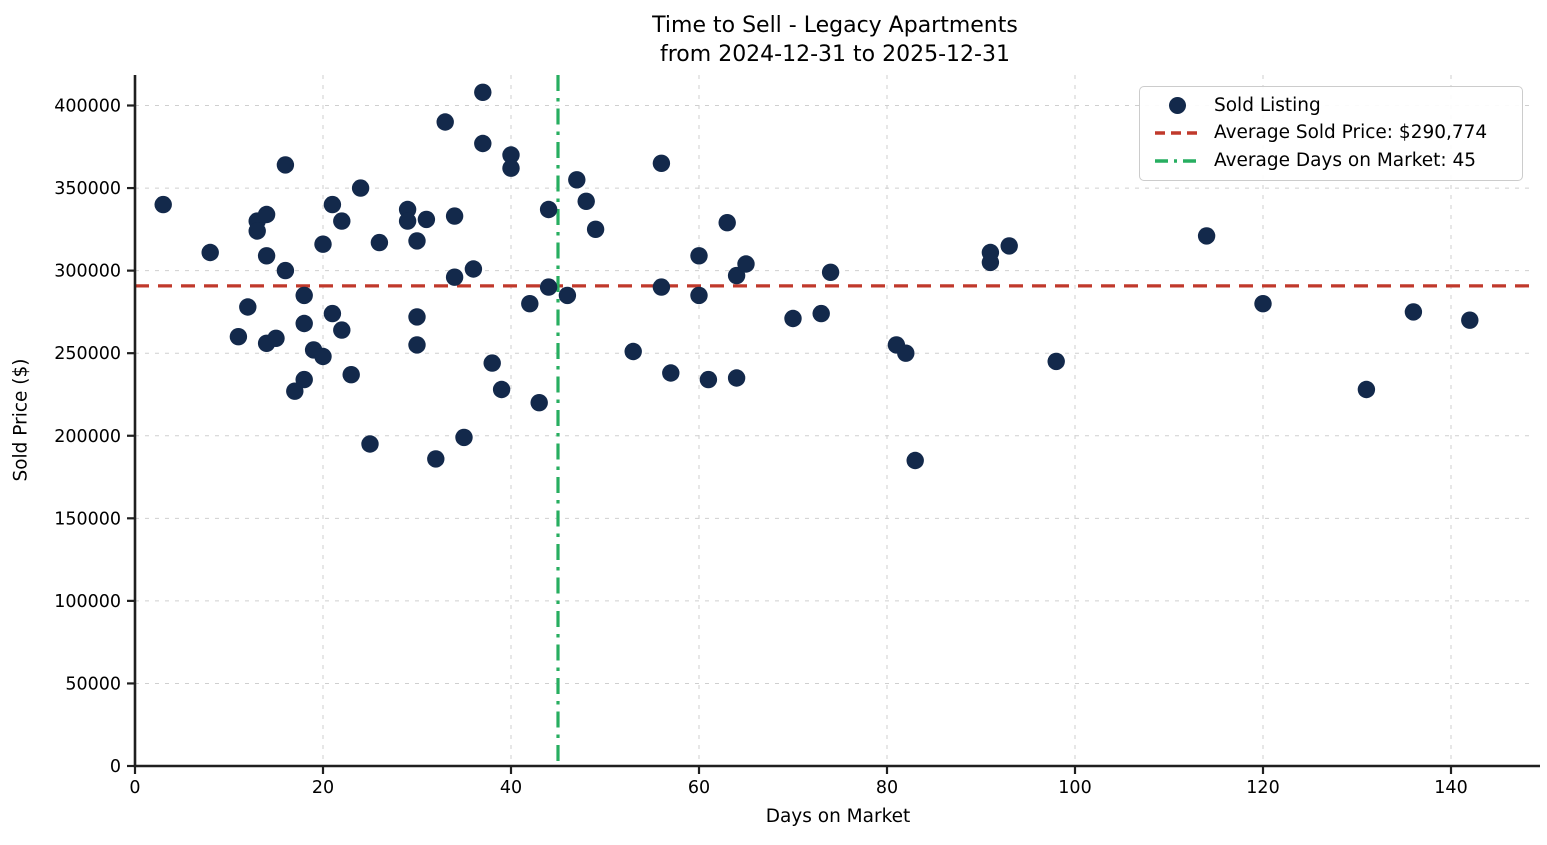  What do you see at coordinates (21, 420) in the screenshot?
I see `y-axis-label: Sold Price ($)` at bounding box center [21, 420].